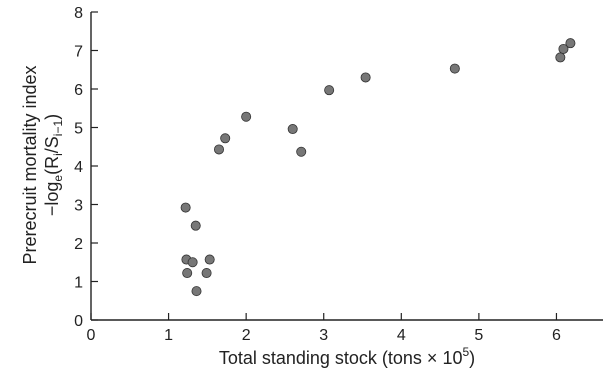 The image size is (603, 377). Describe the element at coordinates (478, 335) in the screenshot. I see `x-tick-label: 5` at that location.